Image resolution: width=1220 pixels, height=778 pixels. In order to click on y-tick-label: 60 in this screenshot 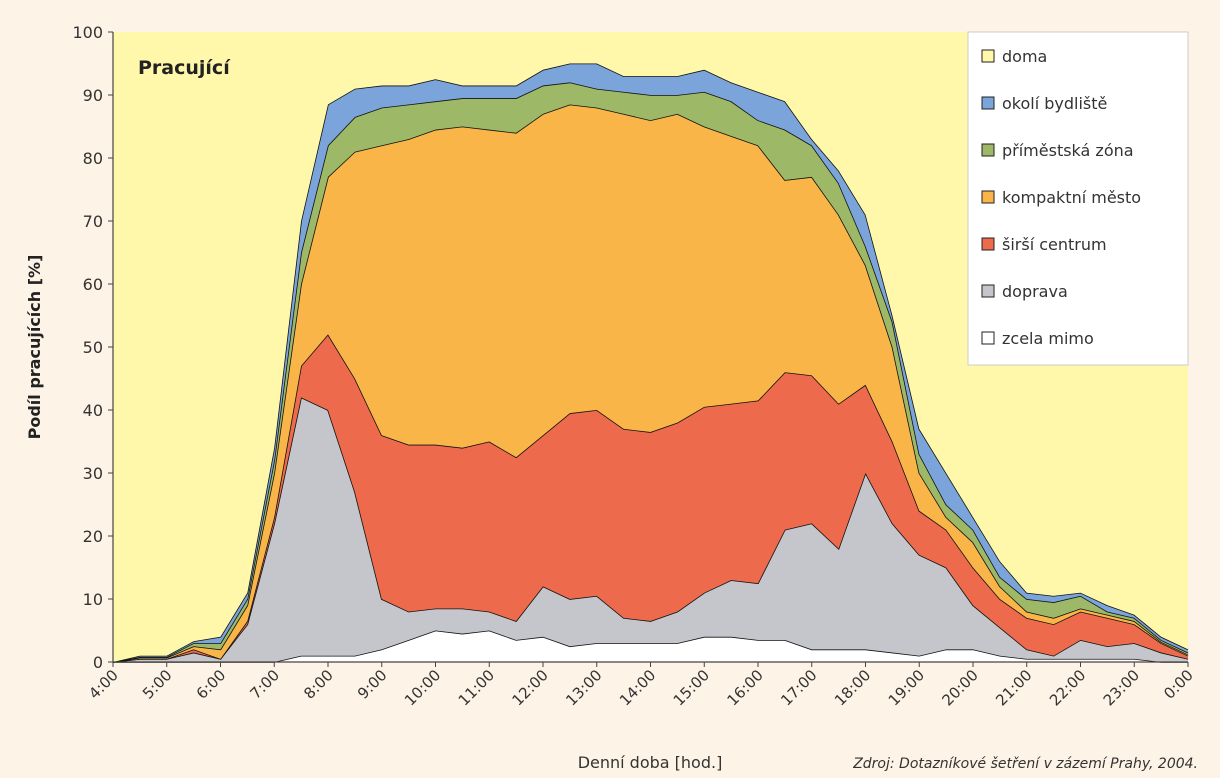, I will do `click(93, 284)`.